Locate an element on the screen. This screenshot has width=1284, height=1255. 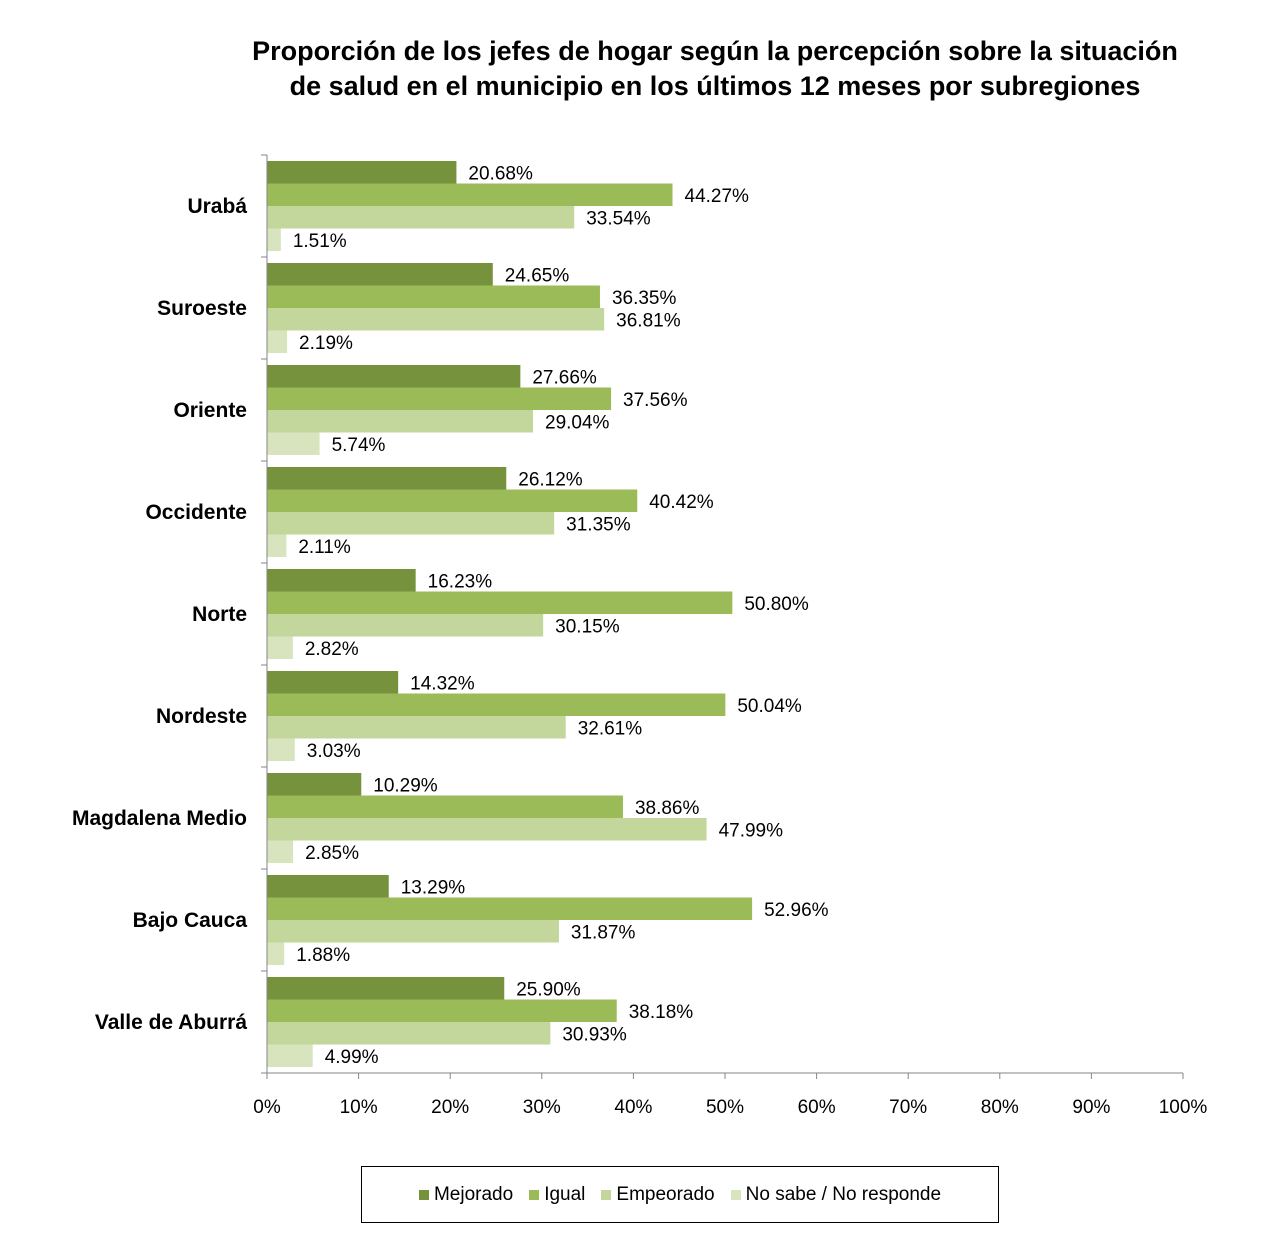
data-label: 24.65% is located at coordinates (537, 275).